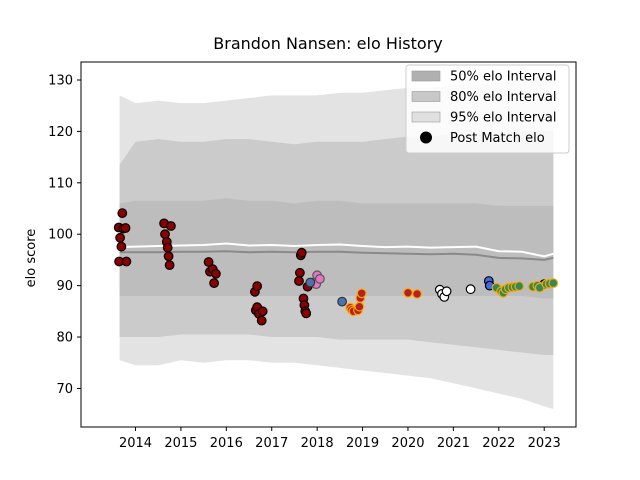  I want to click on y-tick-label: 70, so click(64, 389).